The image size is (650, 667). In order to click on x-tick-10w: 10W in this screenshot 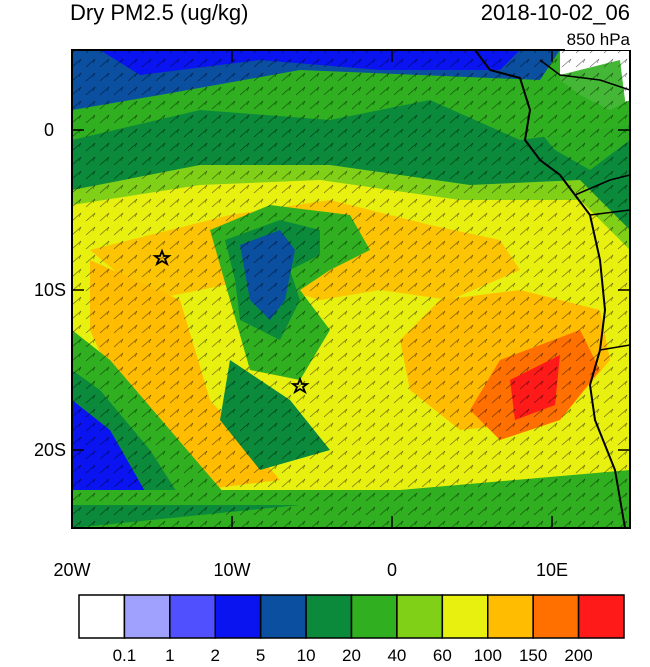, I will do `click(232, 570)`.